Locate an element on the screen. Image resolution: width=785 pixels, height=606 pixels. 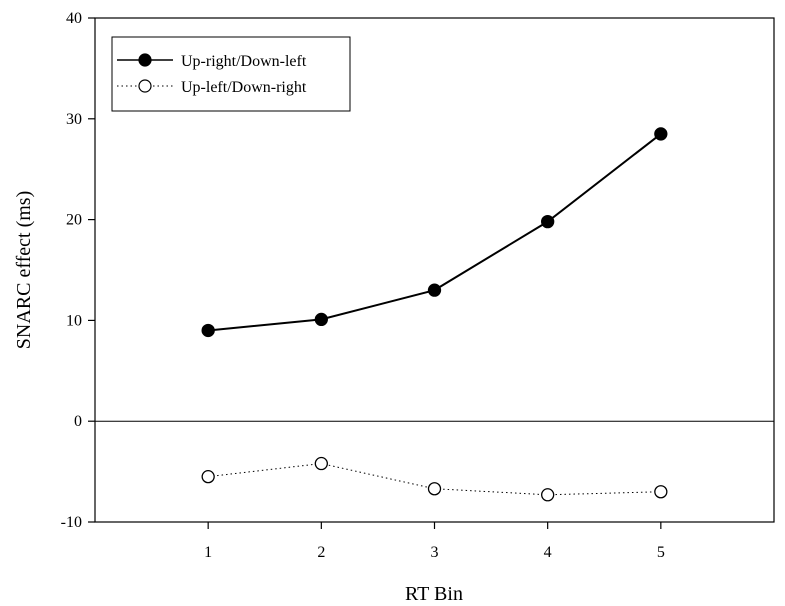
x-tick-label: 2 is located at coordinates (321, 552).